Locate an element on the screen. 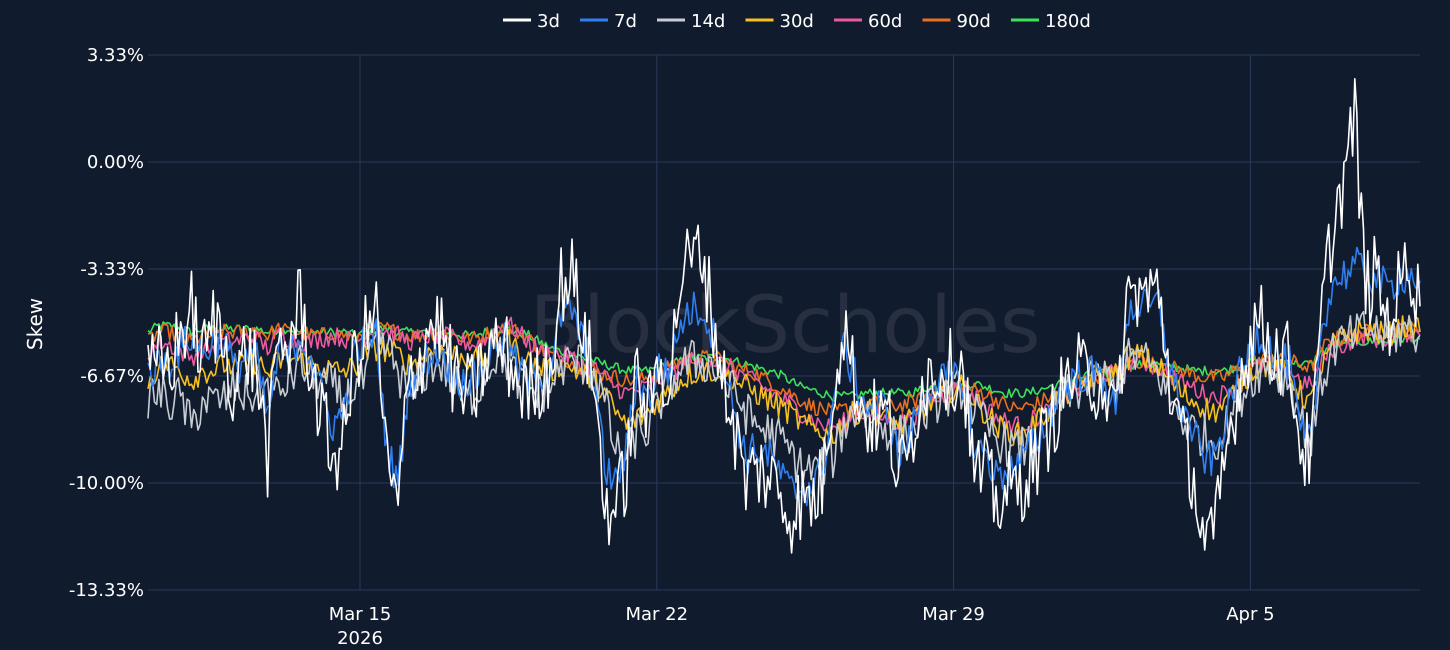 This screenshot has height=650, width=1450. legend-label-7d: 7d is located at coordinates (625, 21).